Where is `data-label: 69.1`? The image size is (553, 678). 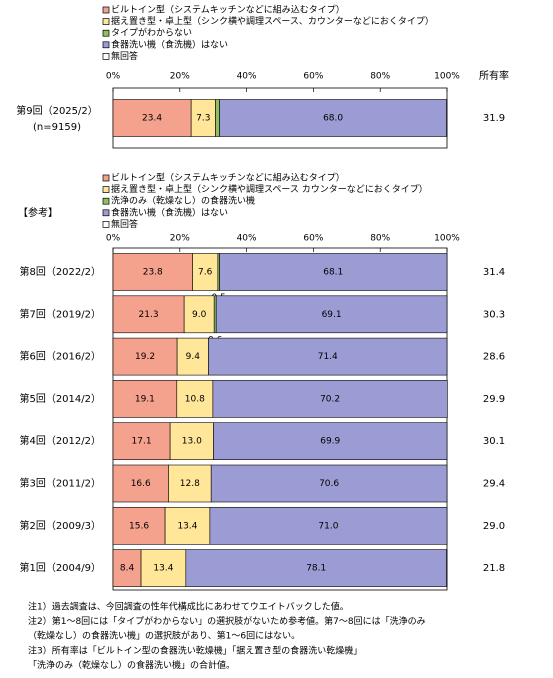
data-label: 69.1 is located at coordinates (332, 315).